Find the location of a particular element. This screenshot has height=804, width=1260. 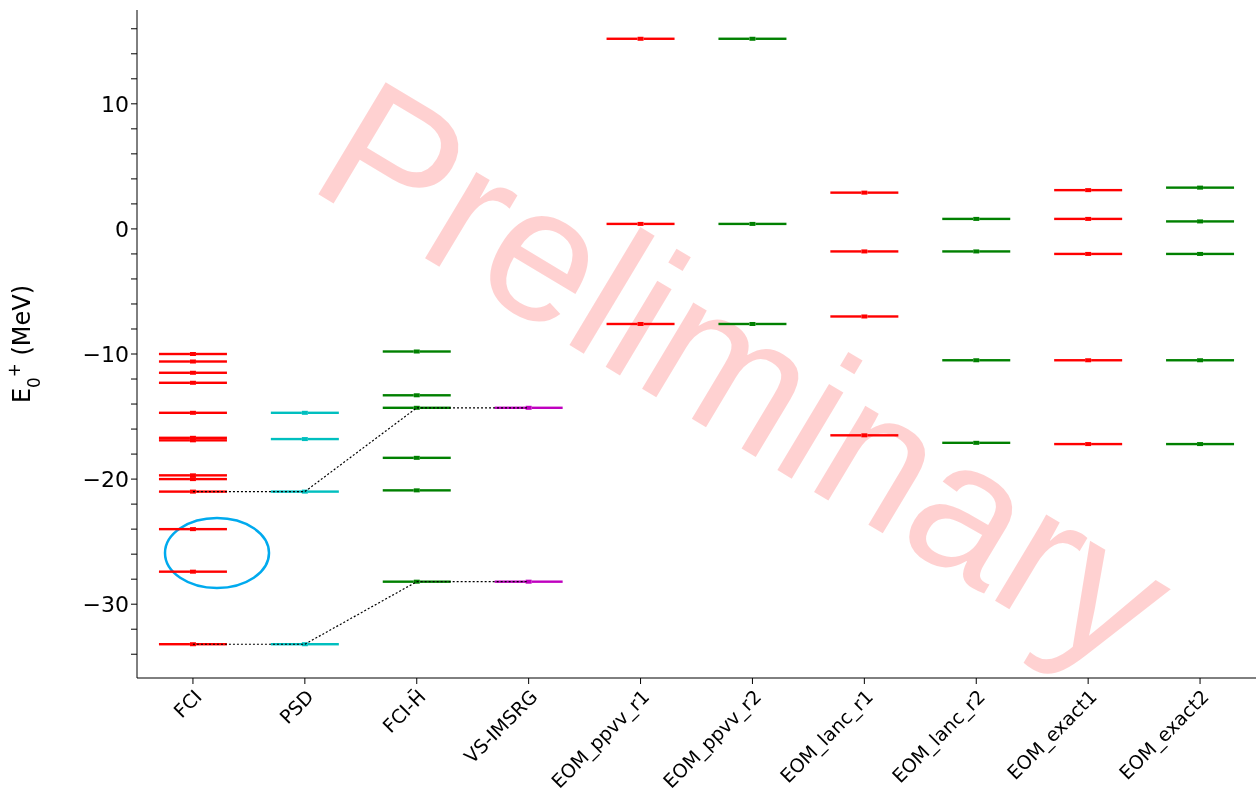

x-tick-label: FCI is located at coordinates (187, 703).